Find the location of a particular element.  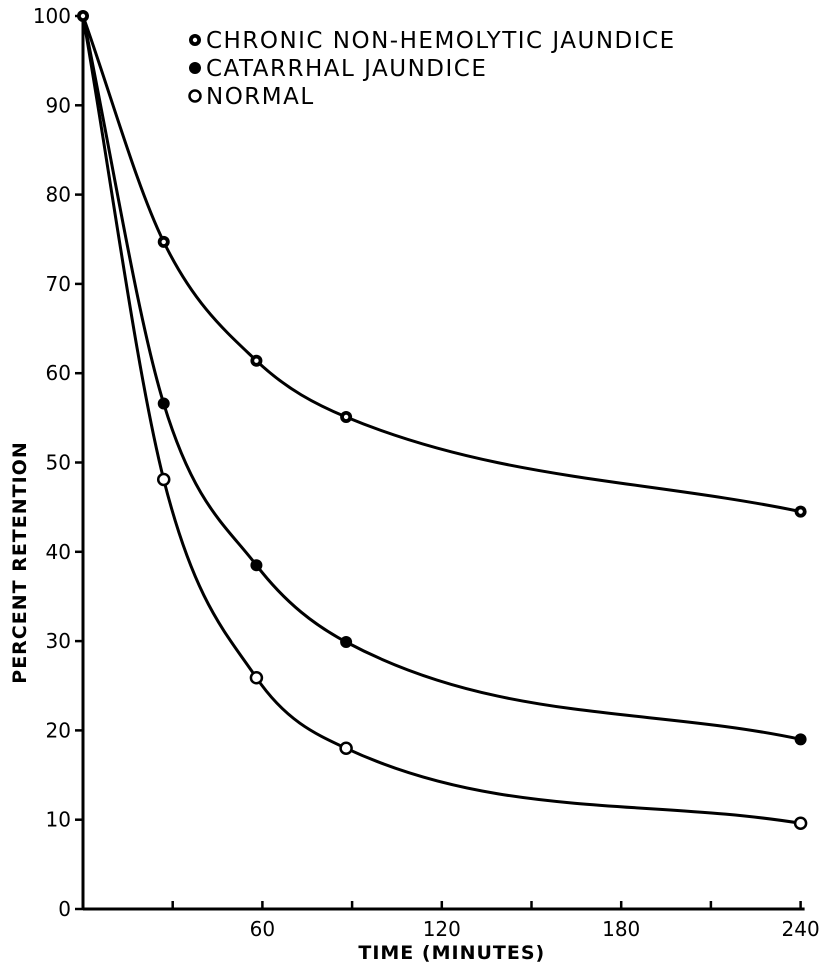

legend-entry-label: CATARRHAL JAUNDICE is located at coordinates (346, 69).